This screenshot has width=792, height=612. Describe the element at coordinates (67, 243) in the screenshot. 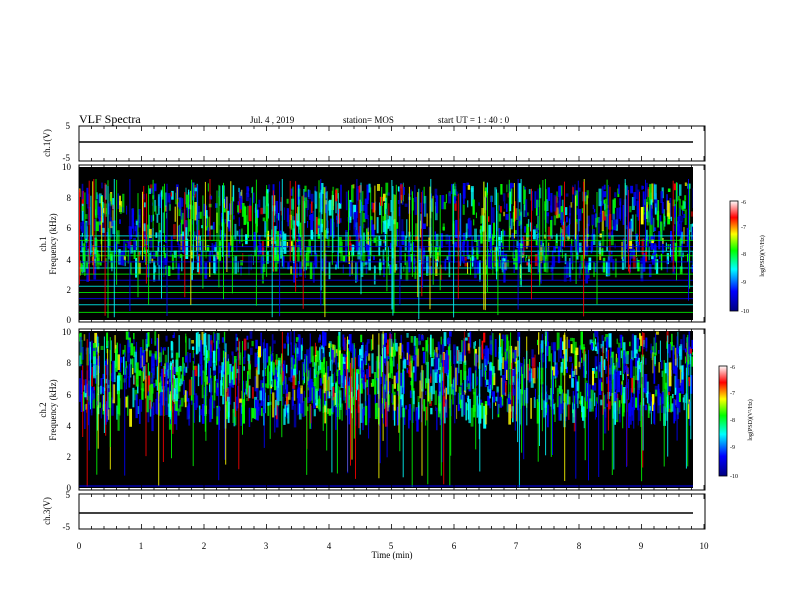

I see `ch1-freq-yticks: 0 2 4 6 8 10` at that location.